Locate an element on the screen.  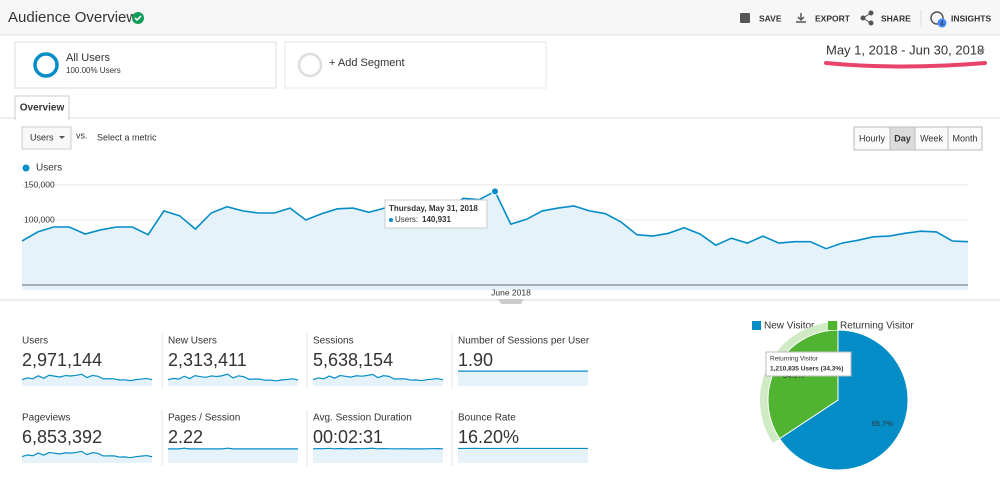
metric-value: 16.20% is located at coordinates (488, 437).